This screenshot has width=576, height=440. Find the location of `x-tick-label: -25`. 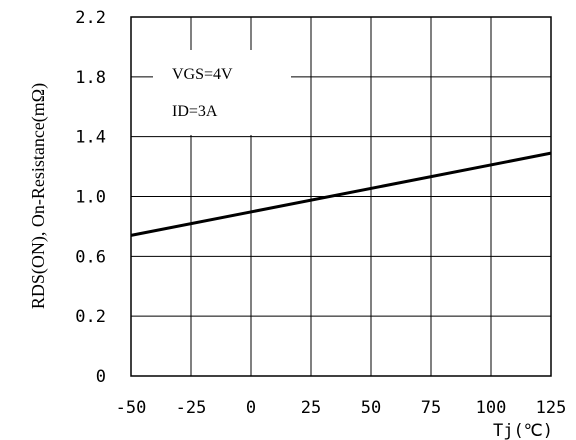

x-tick-label: -25 is located at coordinates (191, 408).